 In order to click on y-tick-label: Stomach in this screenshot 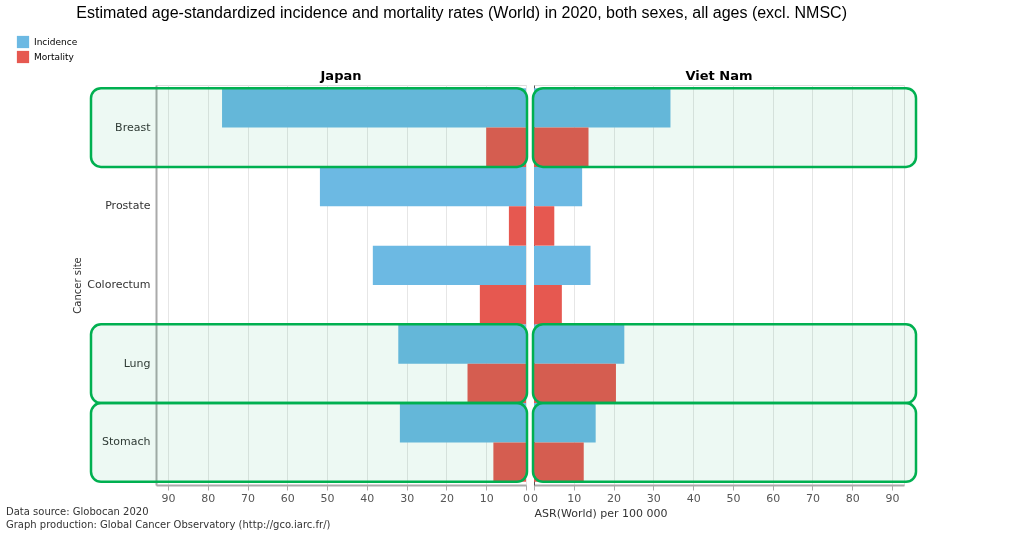, I will do `click(126, 442)`.